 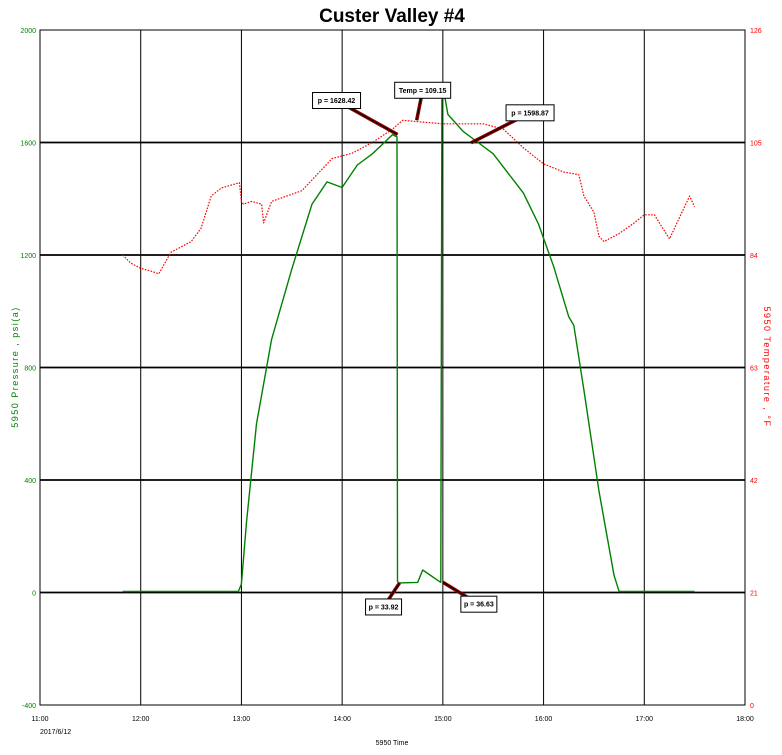 I want to click on chart-title: Custer Valley #4, so click(x=392, y=16).